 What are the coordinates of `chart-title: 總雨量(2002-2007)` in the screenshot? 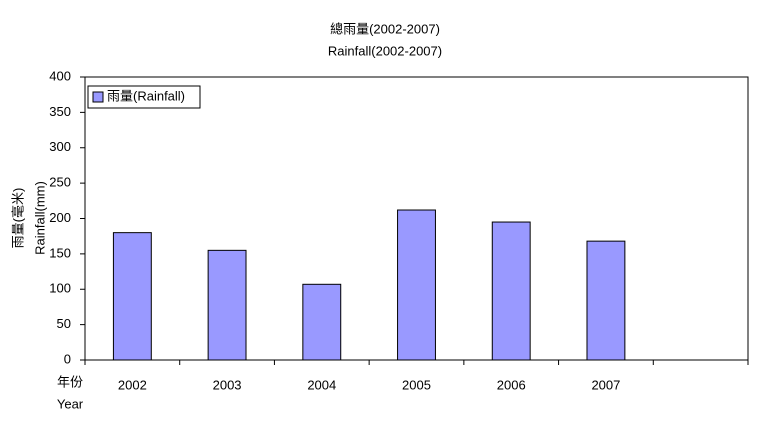 It's located at (385, 28).